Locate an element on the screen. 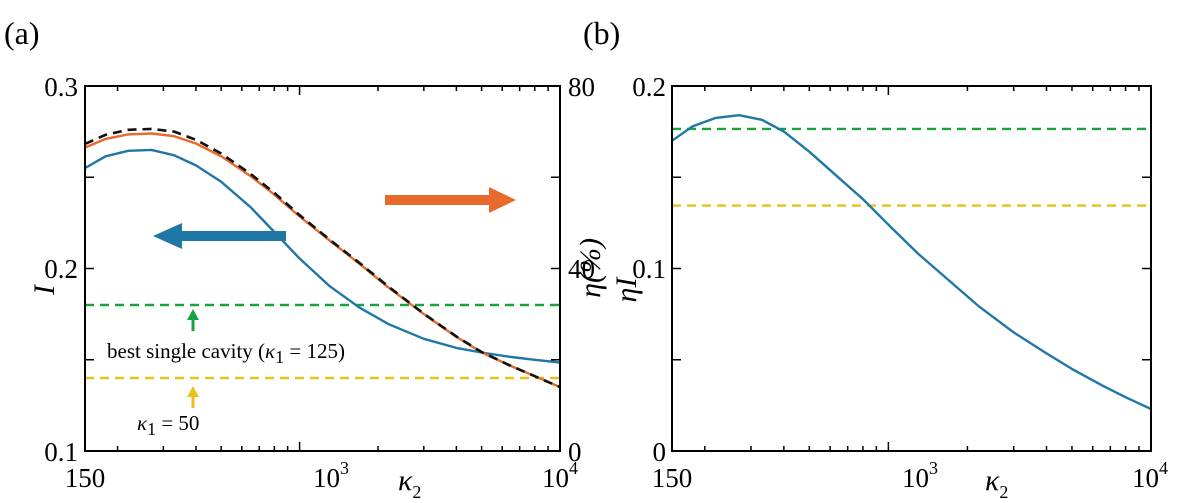 The height and width of the screenshot is (503, 1196). panel-a-blue-arrow is located at coordinates (219, 236).